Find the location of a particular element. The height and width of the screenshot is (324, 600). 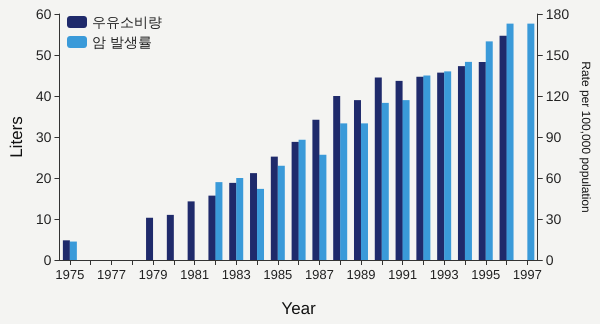

x-tick-label: 1997 is located at coordinates (527, 274).